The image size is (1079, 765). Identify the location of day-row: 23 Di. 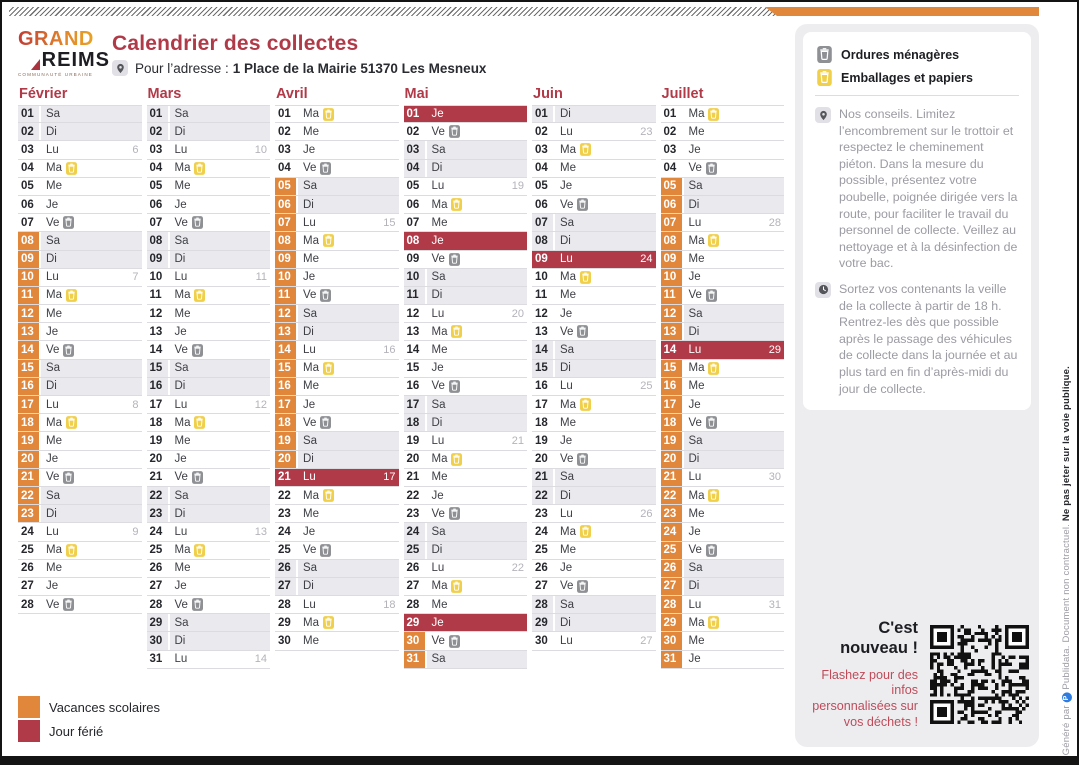
(208, 514).